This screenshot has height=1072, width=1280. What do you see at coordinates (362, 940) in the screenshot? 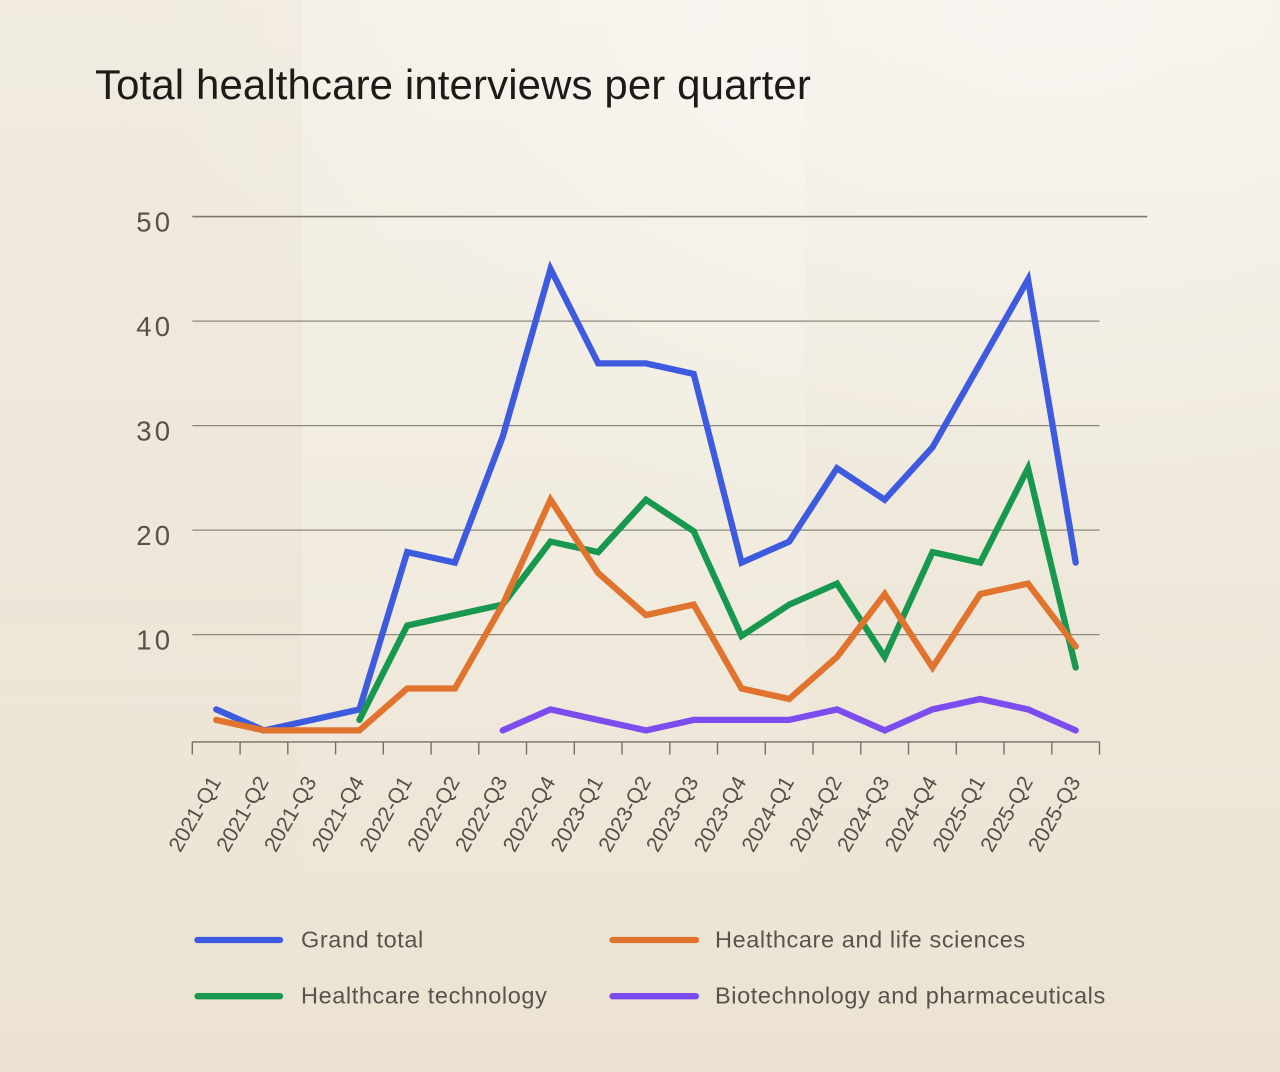
I see `svg-text: Grand total` at bounding box center [362, 940].